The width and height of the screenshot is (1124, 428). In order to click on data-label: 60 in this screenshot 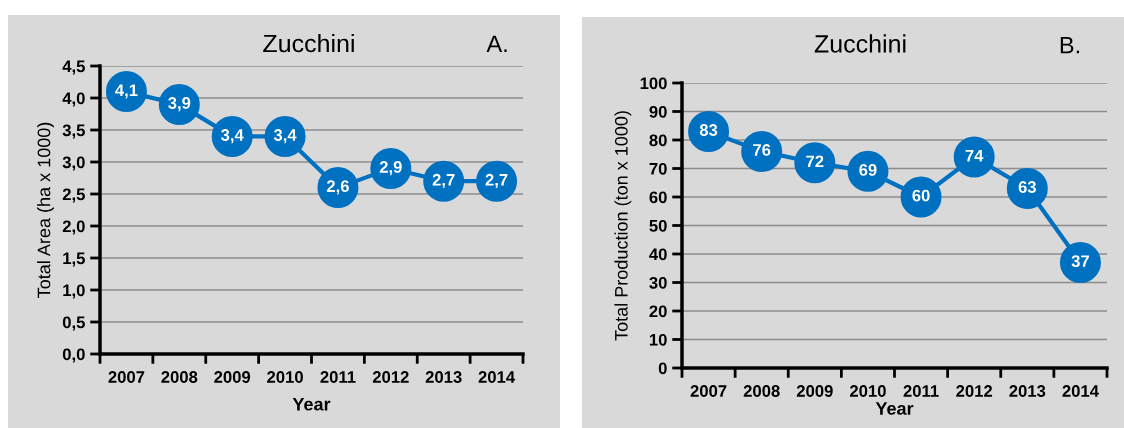, I will do `click(921, 195)`.